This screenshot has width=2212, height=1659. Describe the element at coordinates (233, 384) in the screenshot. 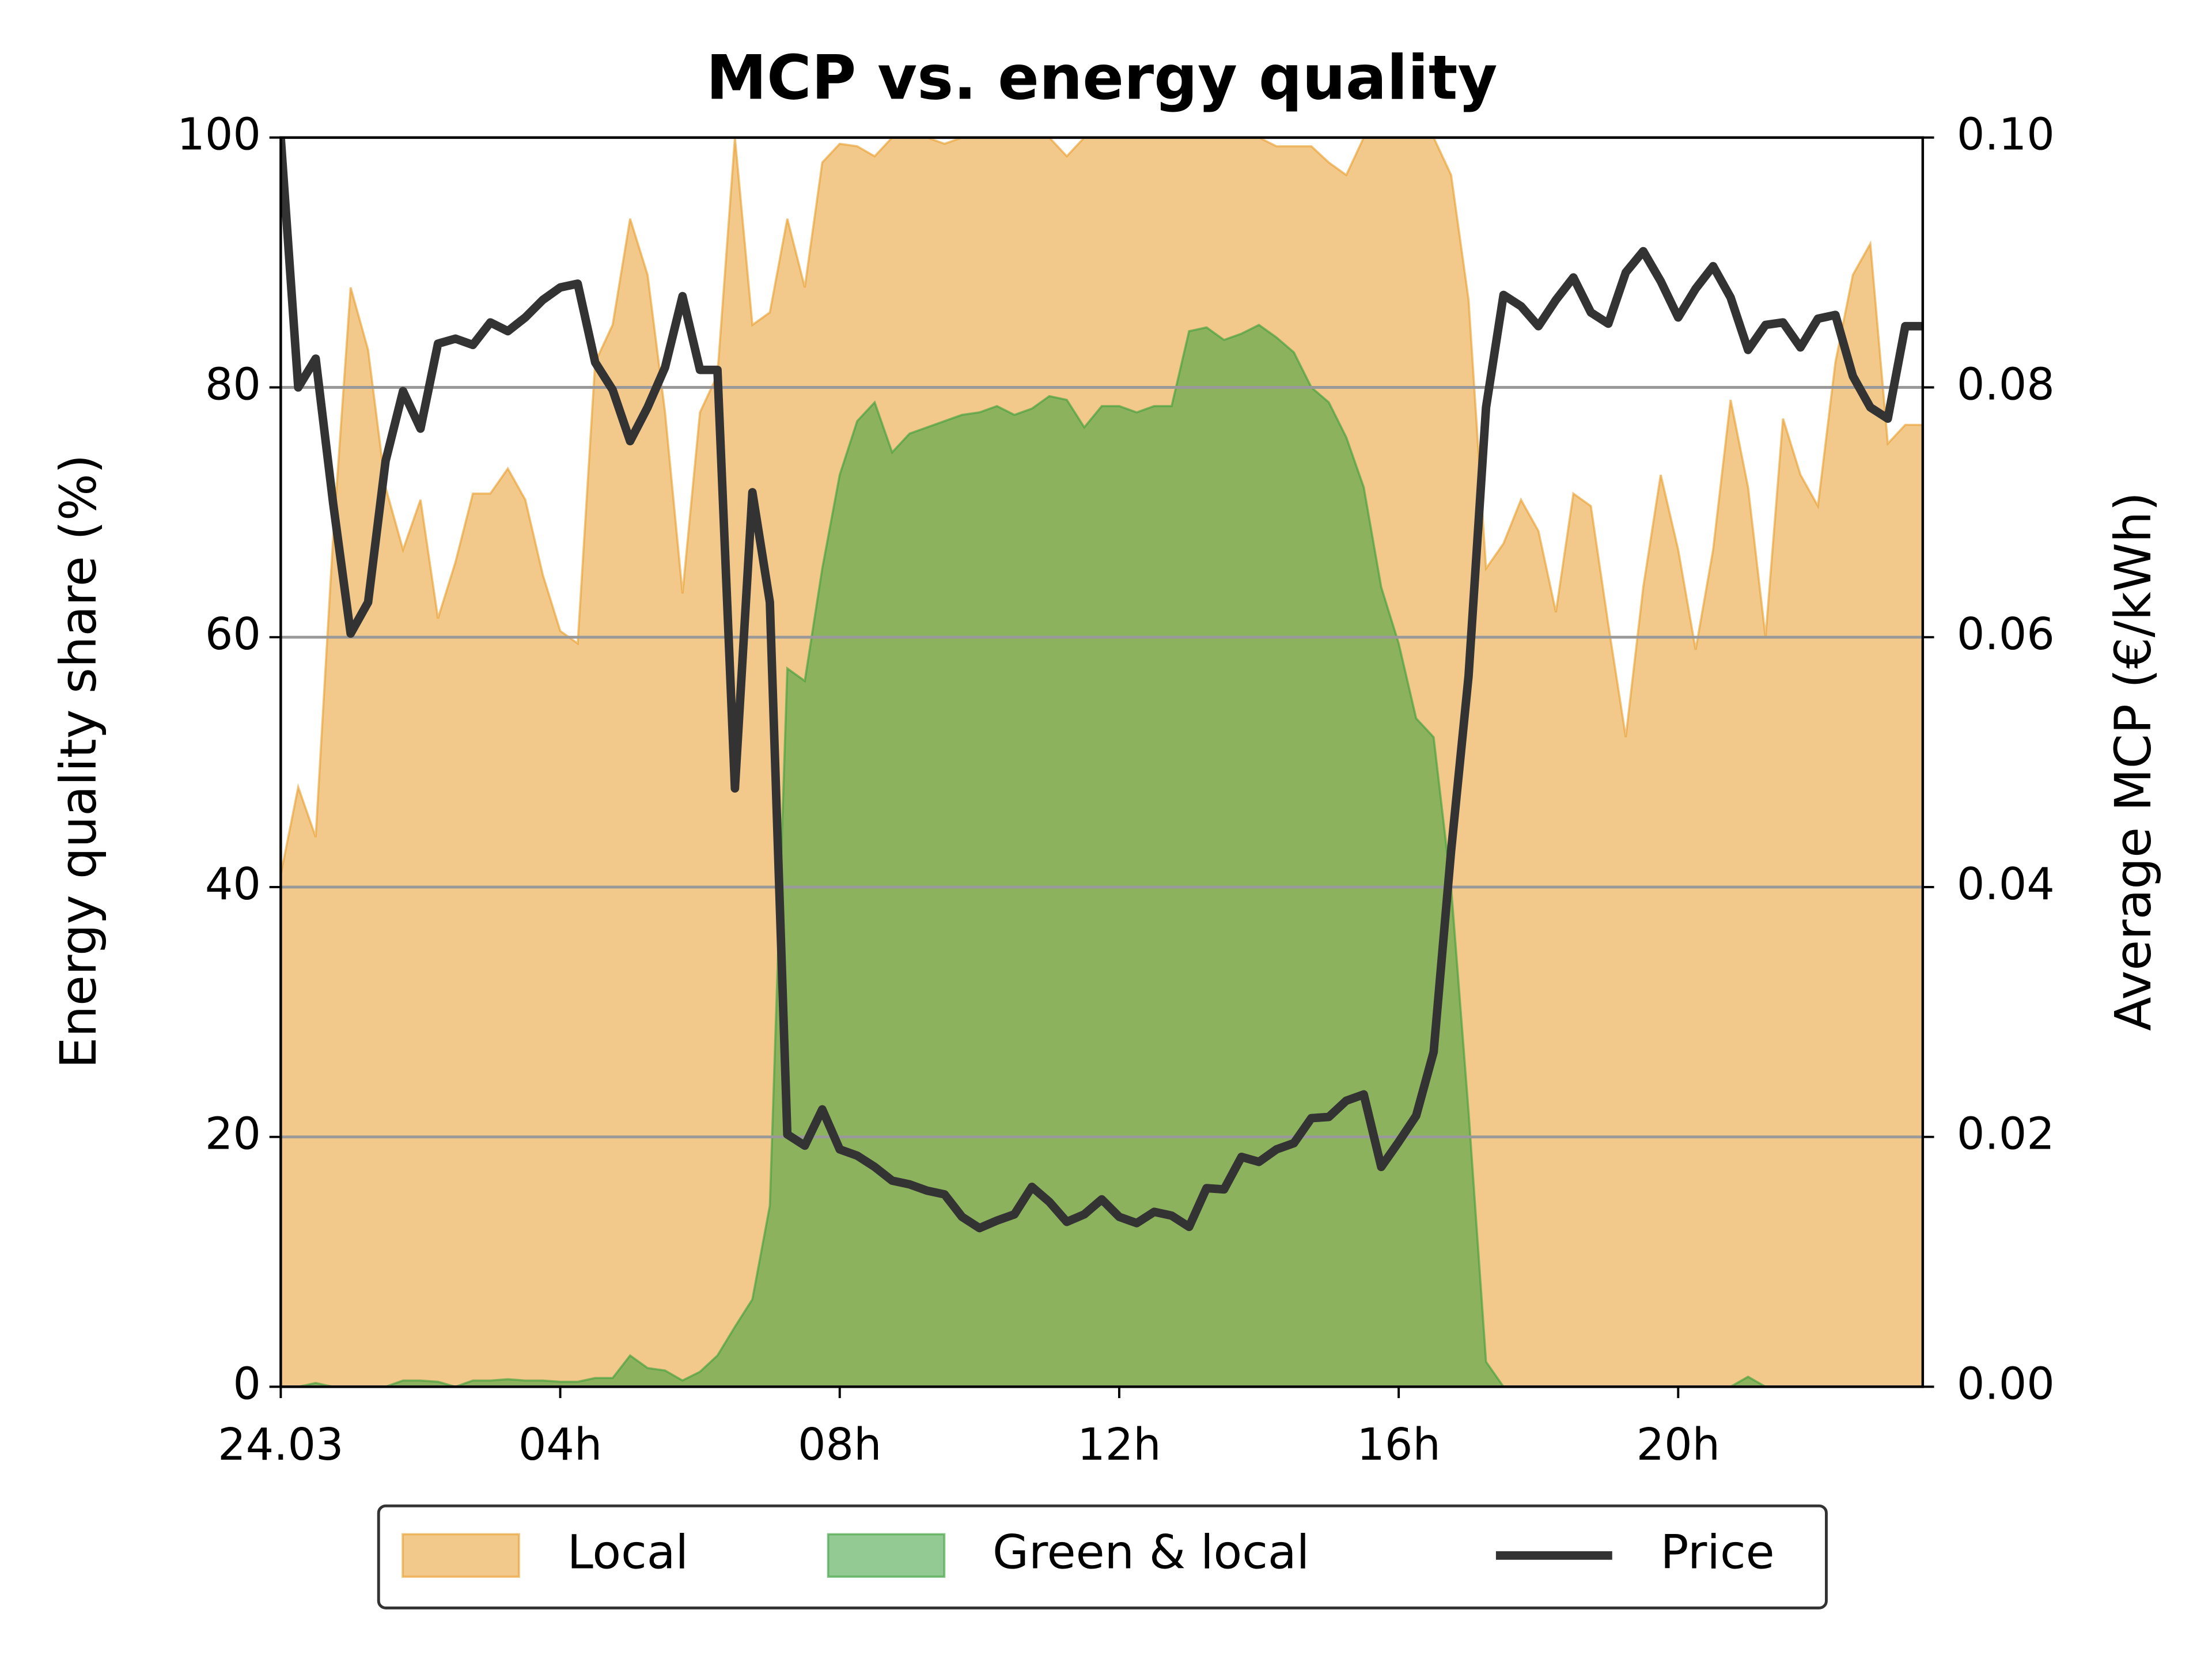

I see `y-tick-label: 80` at that location.